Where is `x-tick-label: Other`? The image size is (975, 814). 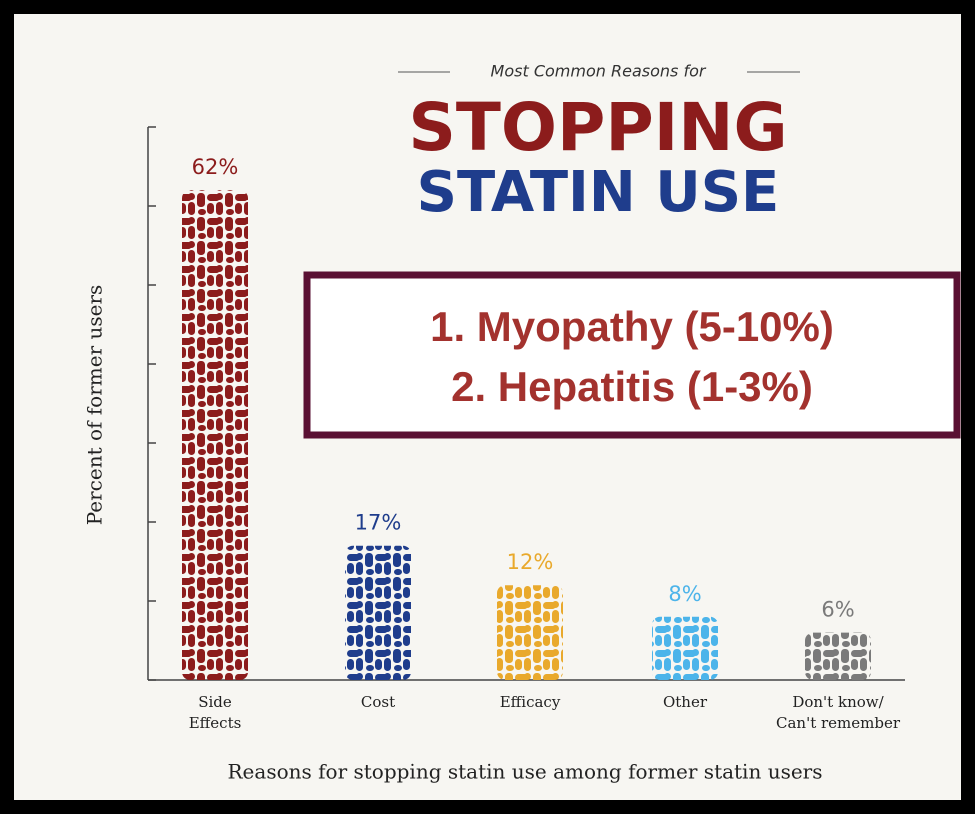 x-tick-label: Other is located at coordinates (685, 702).